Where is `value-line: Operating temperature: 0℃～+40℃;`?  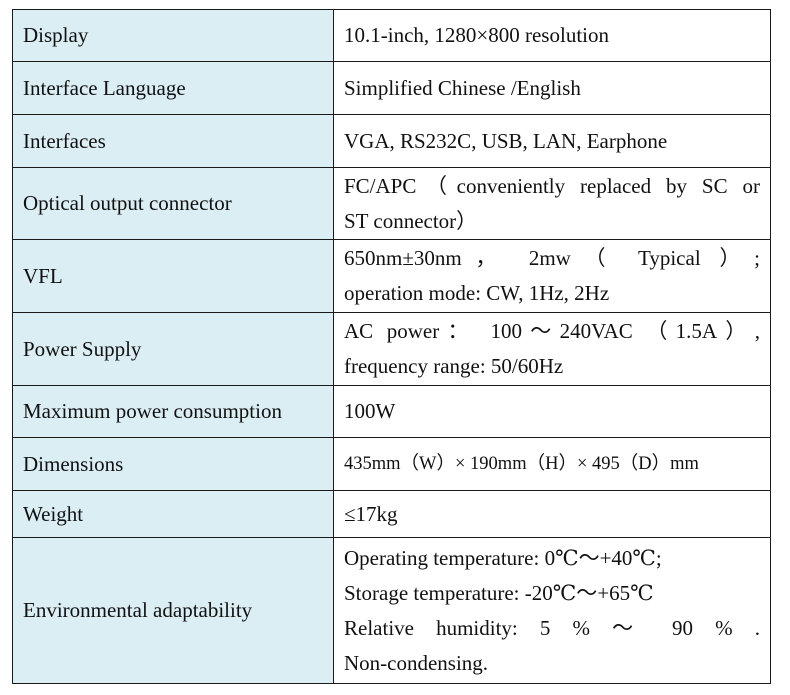 value-line: Operating temperature: 0℃～+40℃; is located at coordinates (503, 557).